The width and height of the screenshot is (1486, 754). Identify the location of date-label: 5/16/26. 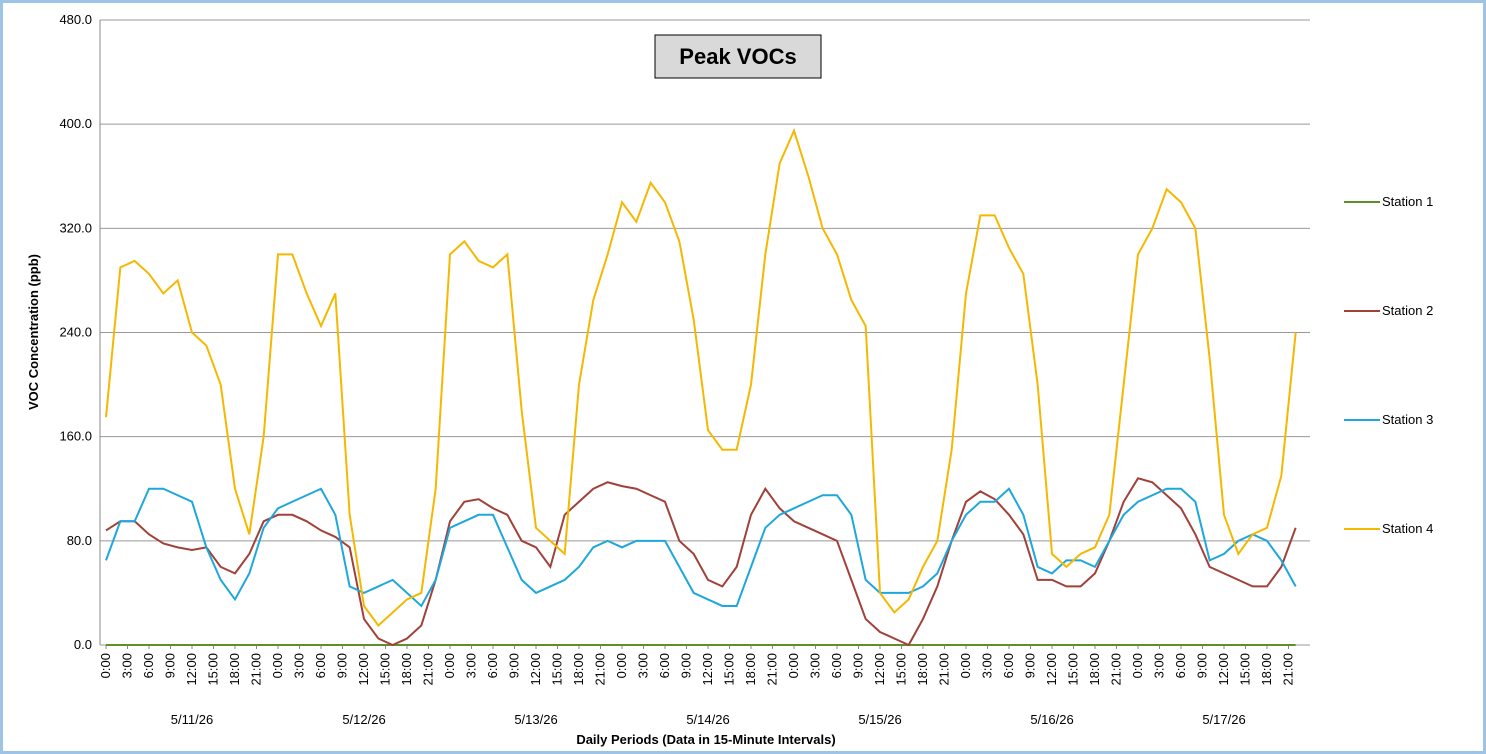
(1051, 719).